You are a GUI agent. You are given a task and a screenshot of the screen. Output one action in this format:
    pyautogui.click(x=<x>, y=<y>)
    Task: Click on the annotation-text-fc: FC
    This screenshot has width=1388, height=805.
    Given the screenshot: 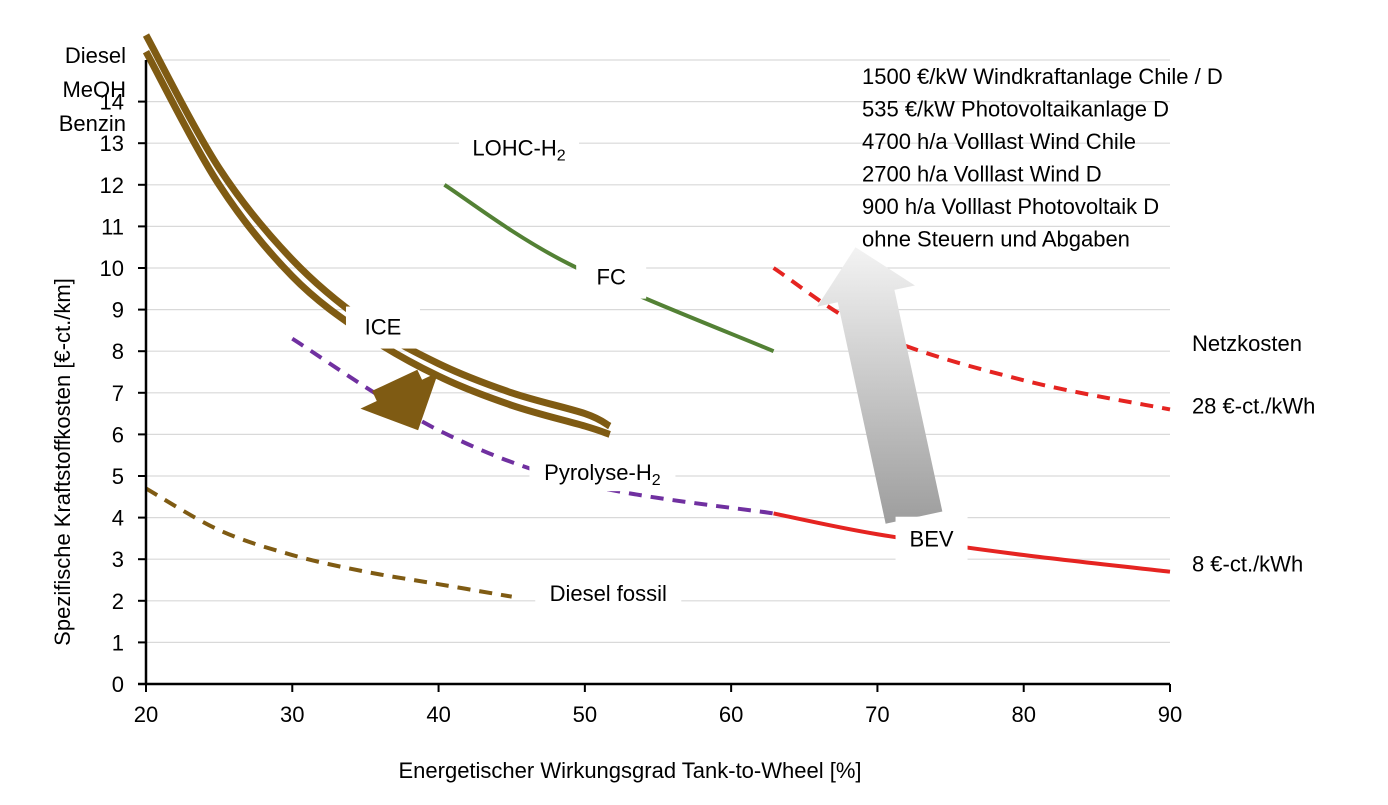 What is the action you would take?
    pyautogui.click(x=611, y=277)
    